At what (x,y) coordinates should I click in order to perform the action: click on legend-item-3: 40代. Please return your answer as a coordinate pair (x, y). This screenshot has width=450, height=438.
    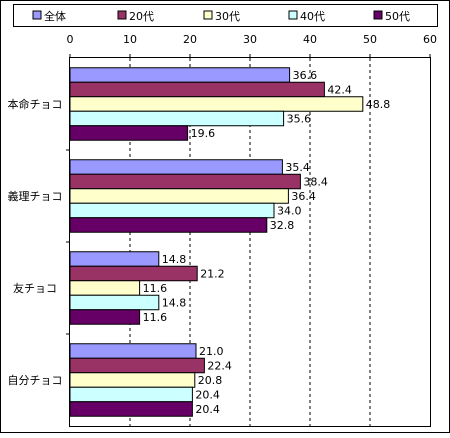
    Looking at the image, I should click on (306, 16).